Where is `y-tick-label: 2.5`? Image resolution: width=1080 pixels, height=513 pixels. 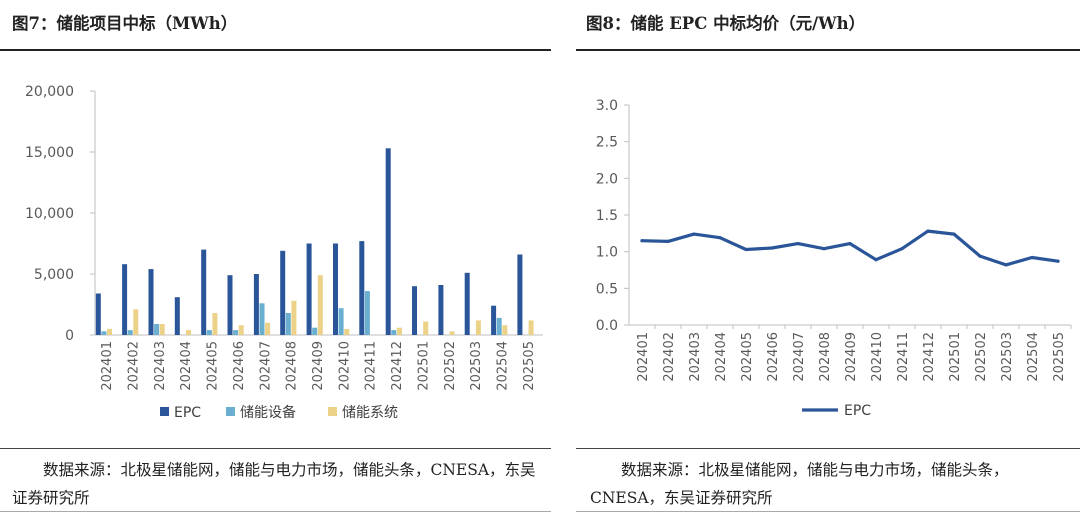
y-tick-label: 2.5 is located at coordinates (607, 143).